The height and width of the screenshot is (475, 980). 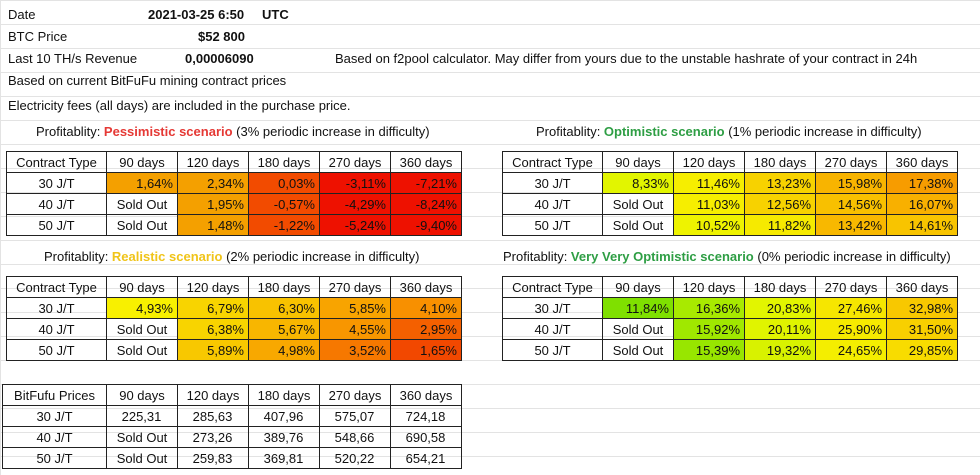 What do you see at coordinates (426, 204) in the screenshot?
I see `value-cell: -8,24%` at bounding box center [426, 204].